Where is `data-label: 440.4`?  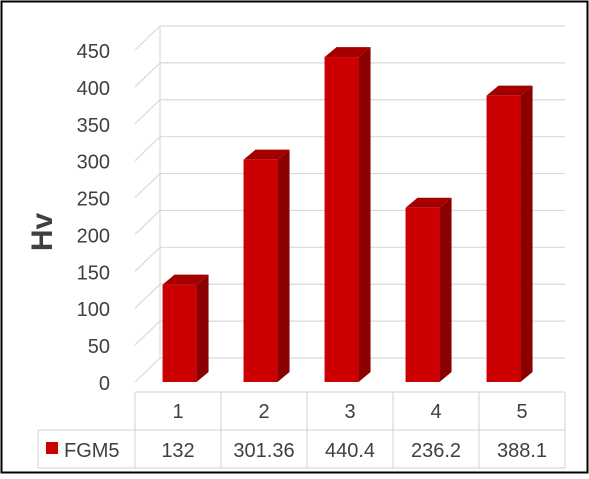
data-label: 440.4 is located at coordinates (350, 451).